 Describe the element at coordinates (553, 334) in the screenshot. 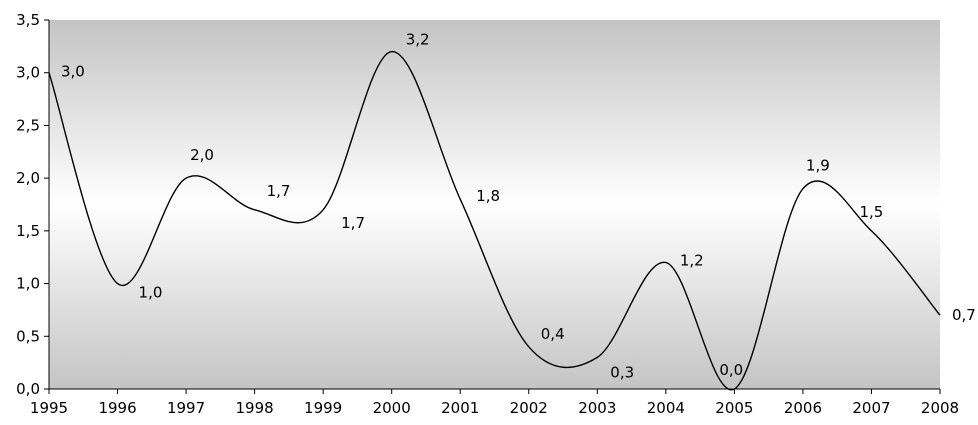

I see `data-label: 0,4` at that location.